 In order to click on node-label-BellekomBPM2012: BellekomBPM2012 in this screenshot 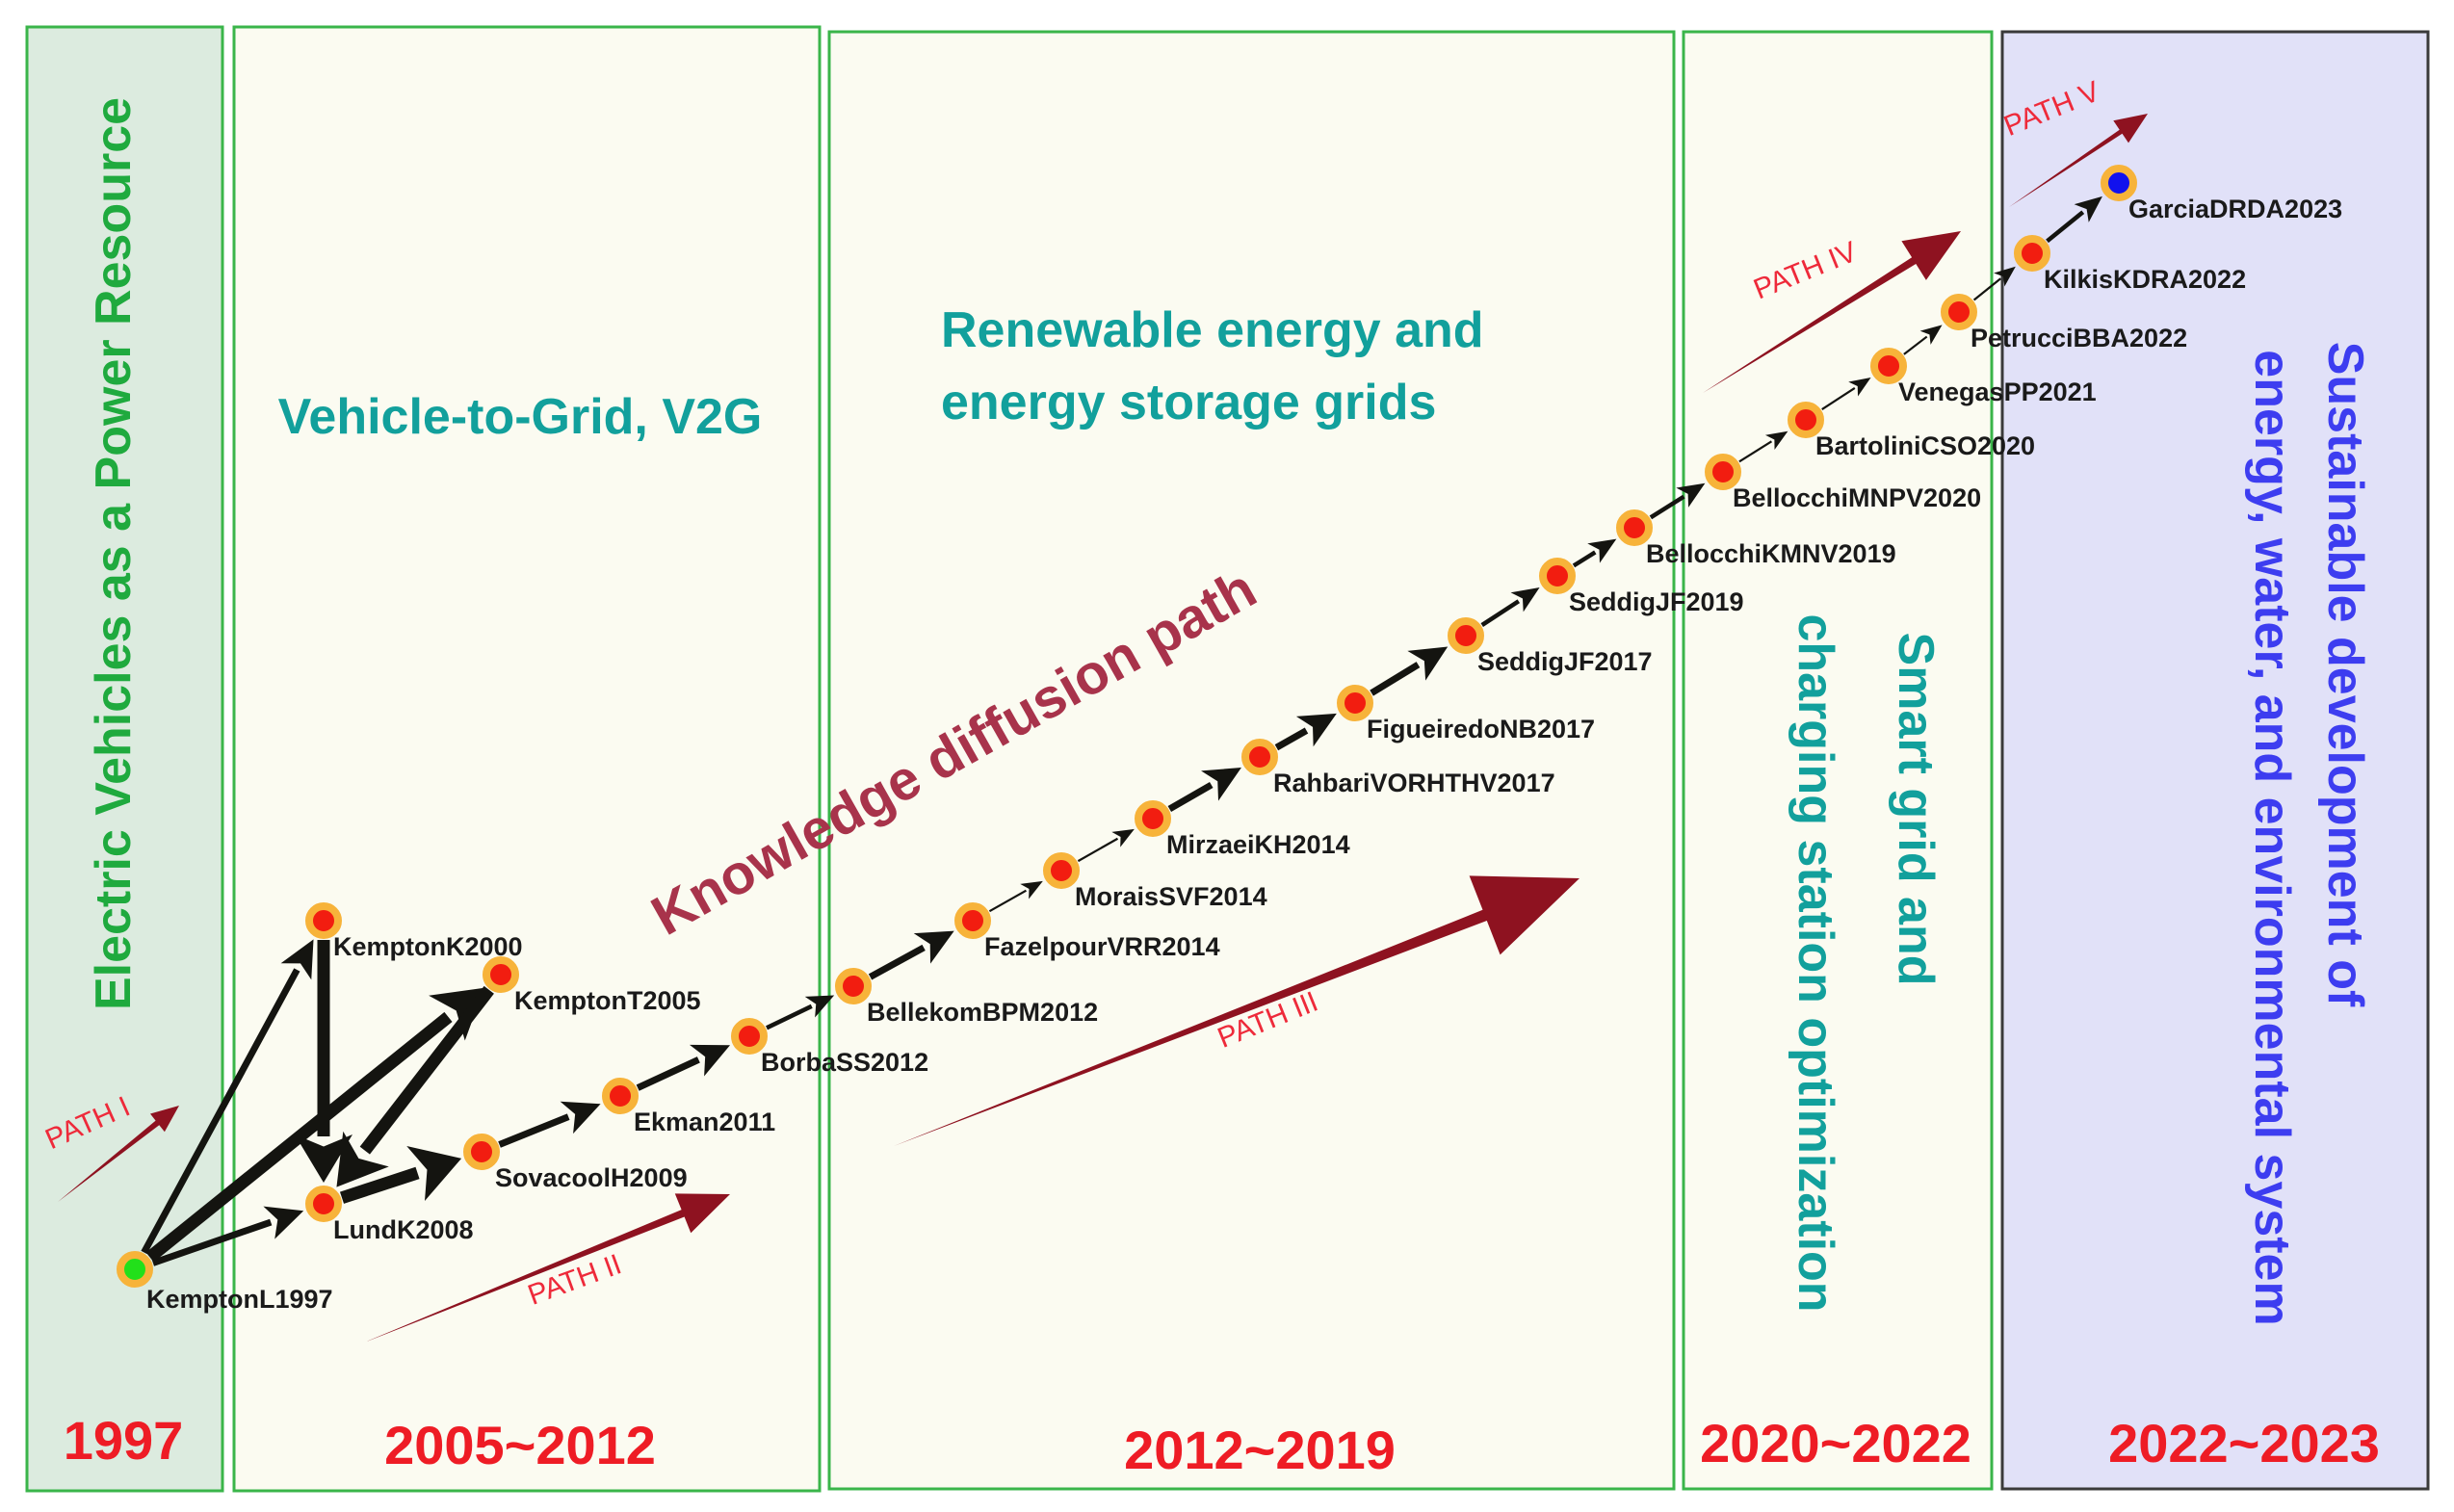, I will do `click(982, 1013)`.